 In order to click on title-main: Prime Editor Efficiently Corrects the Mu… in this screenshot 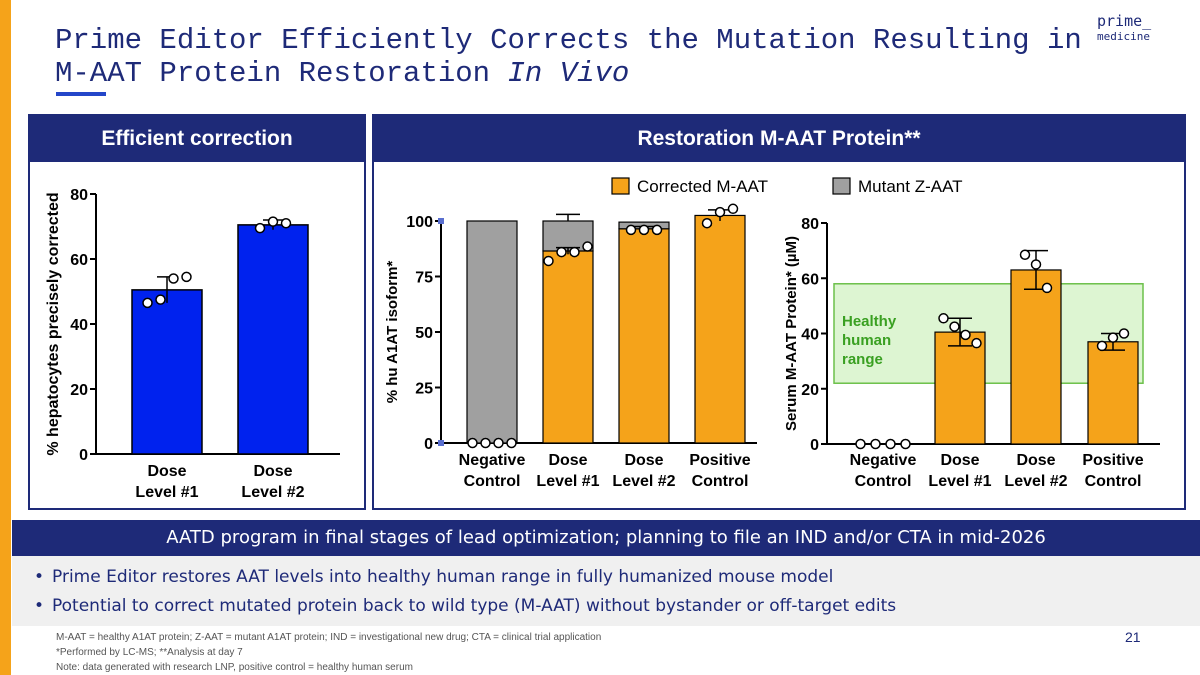, I will do `click(568, 57)`.